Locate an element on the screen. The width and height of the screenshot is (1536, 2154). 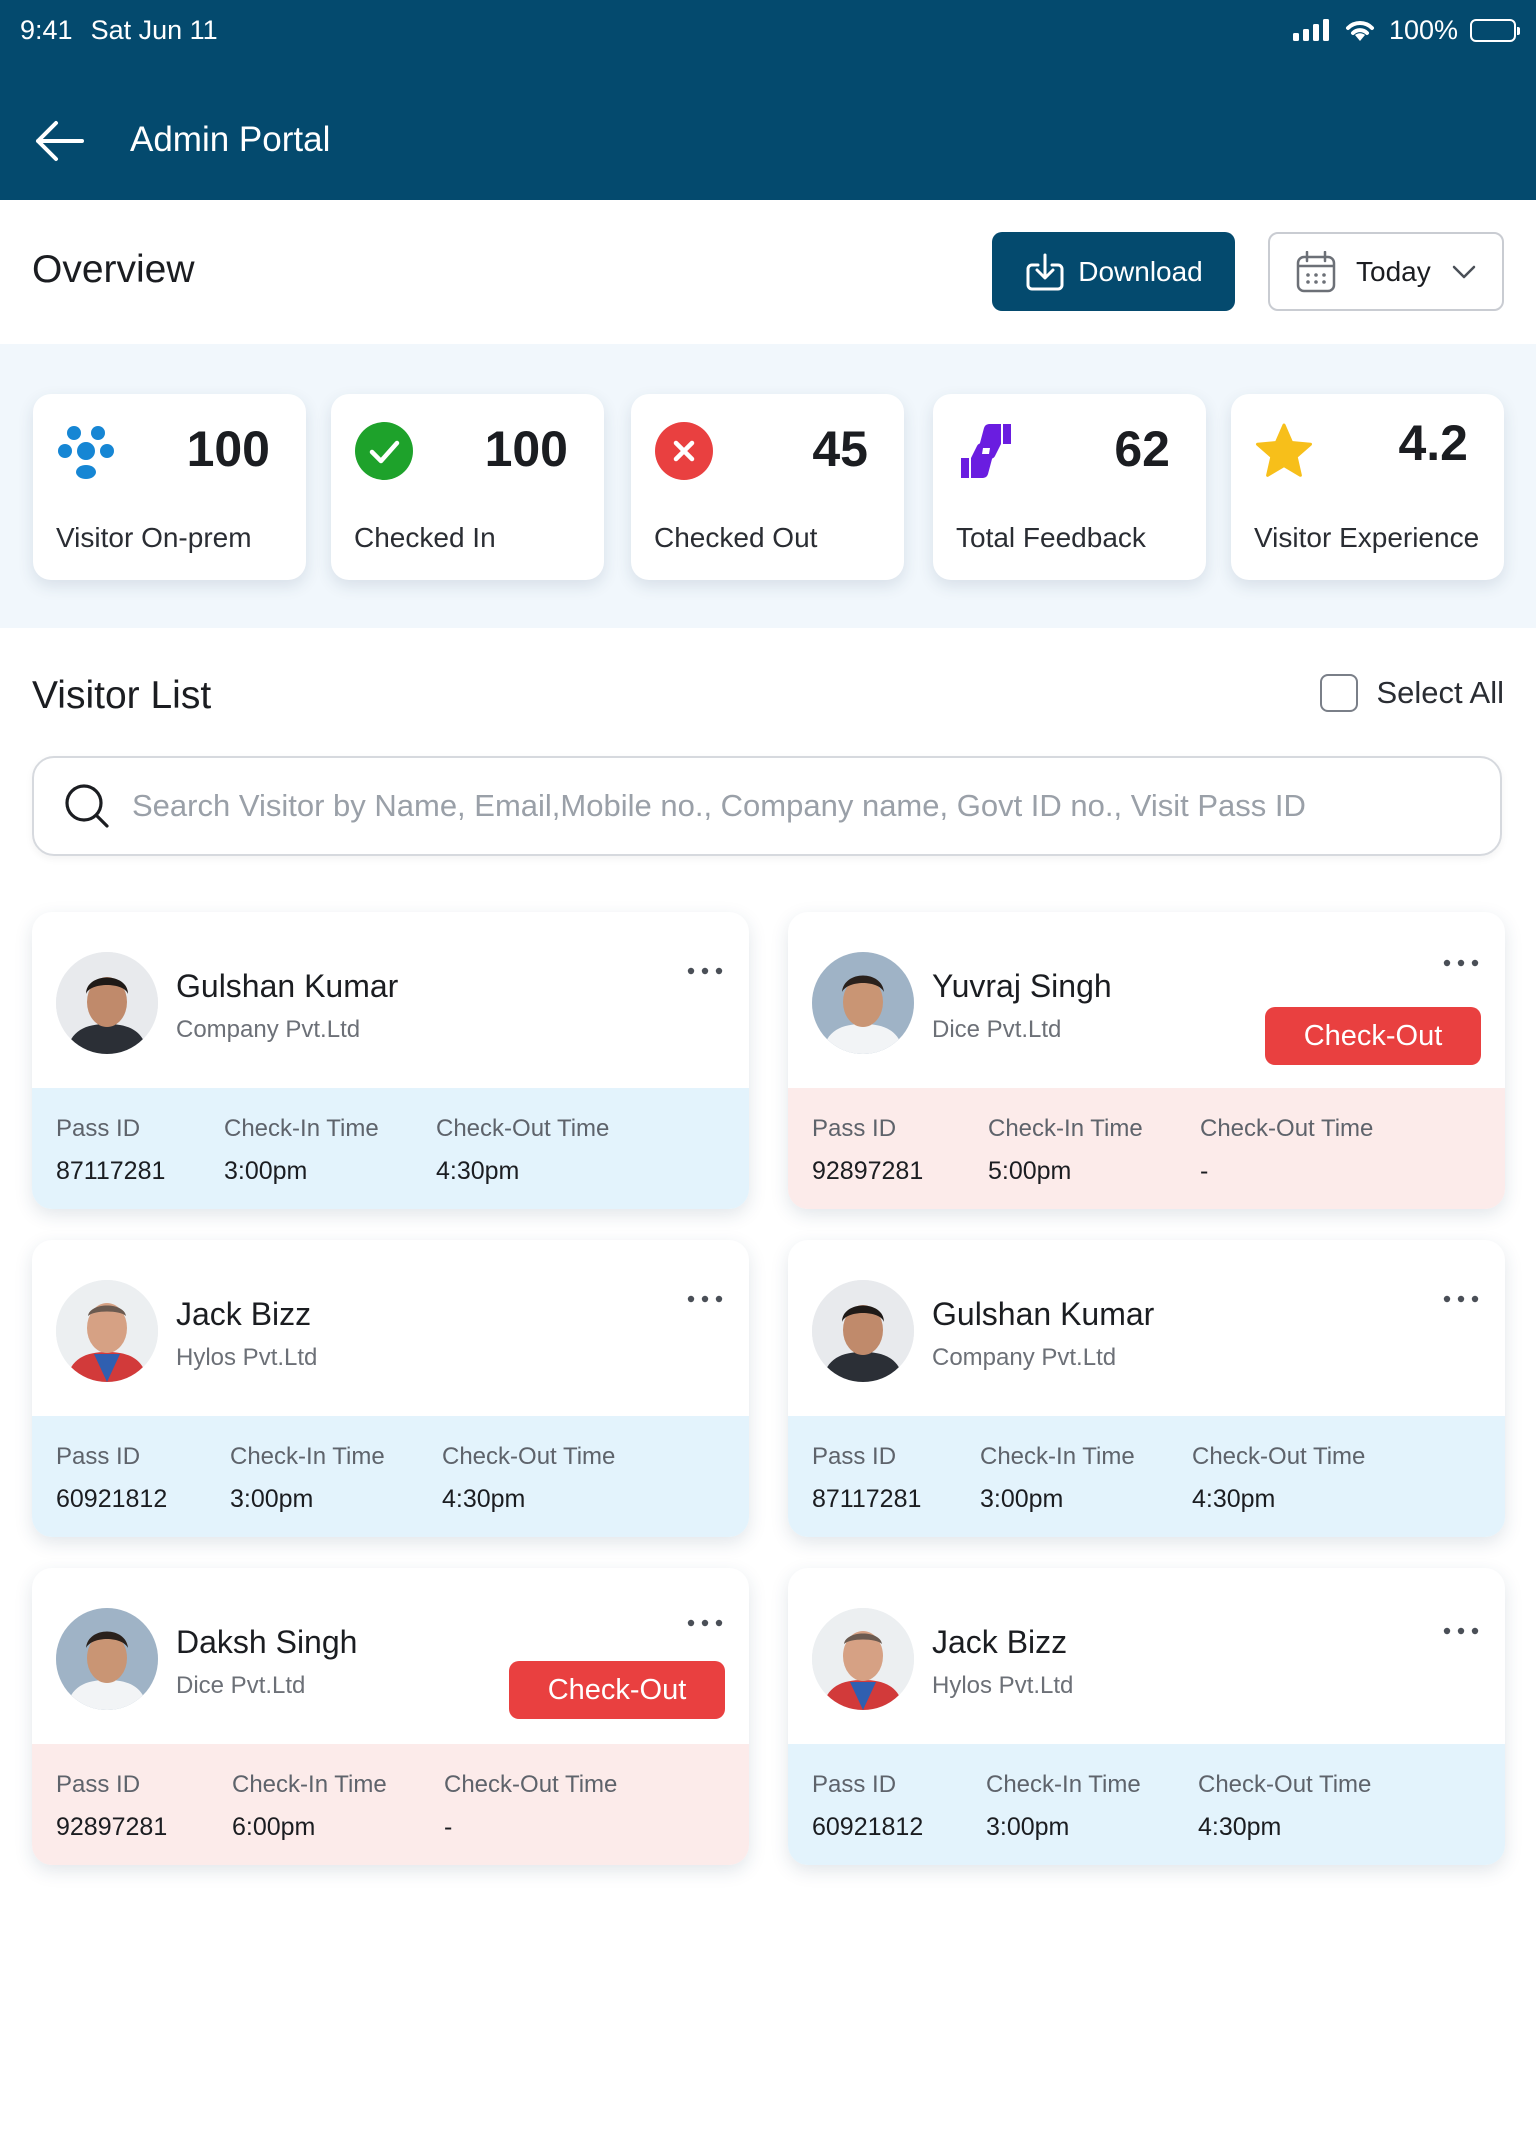
pass-id-column: Pass ID 87117281 is located at coordinates (110, 1150).